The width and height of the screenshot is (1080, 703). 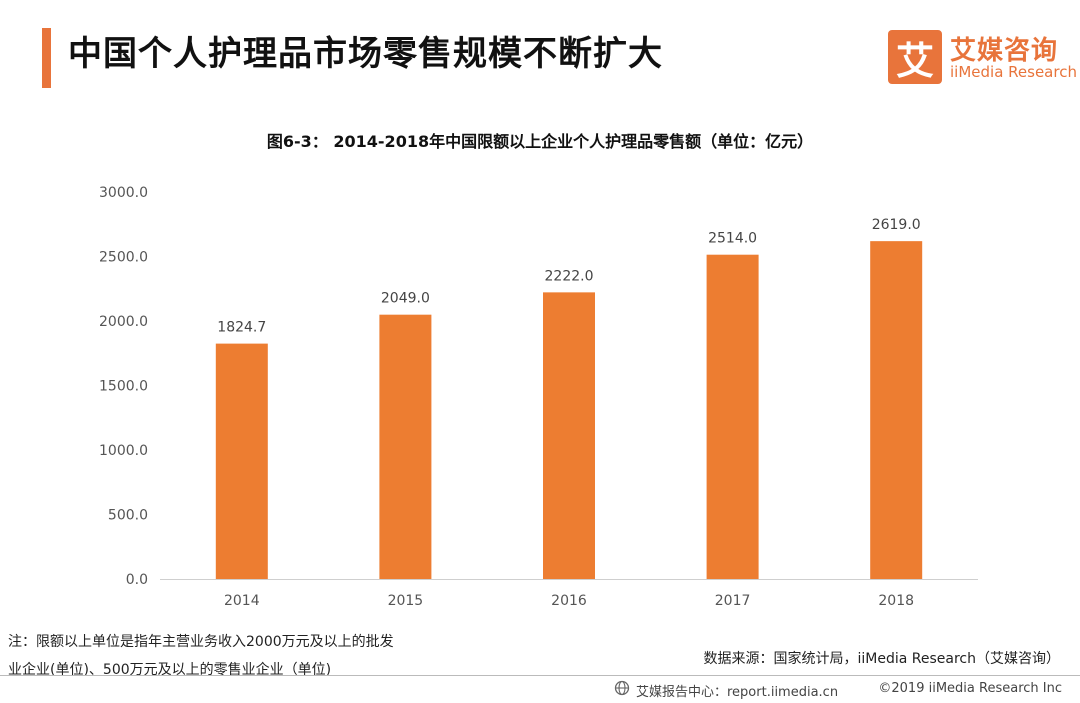 What do you see at coordinates (201, 642) in the screenshot?
I see `footnote-line-1: 注：限额以上单位是指年主营业务收入2000万元及以上的批发` at bounding box center [201, 642].